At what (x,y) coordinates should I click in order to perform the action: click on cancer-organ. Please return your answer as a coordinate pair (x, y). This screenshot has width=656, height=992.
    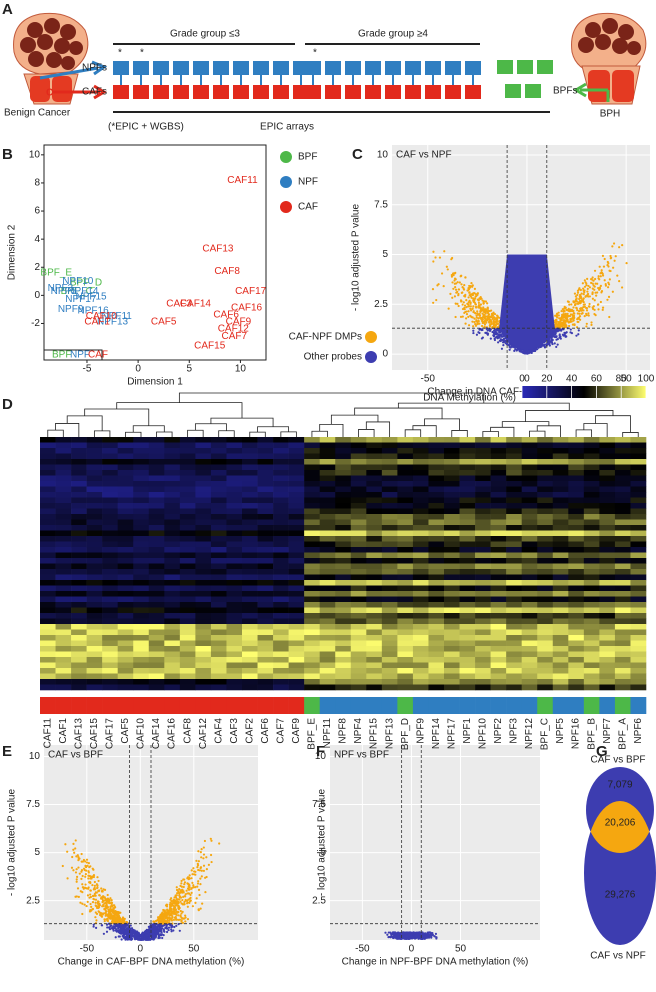
    Looking at the image, I should click on (51, 58).